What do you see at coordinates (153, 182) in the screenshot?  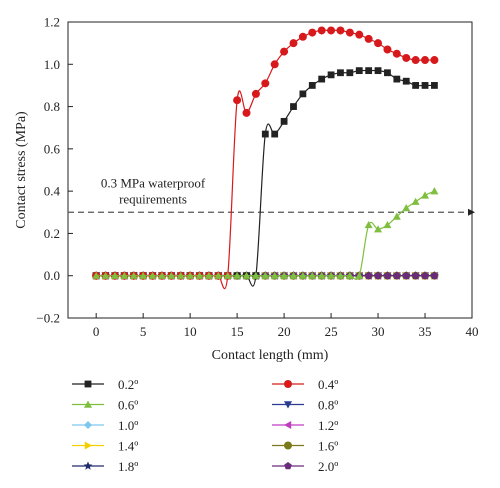 I see `reference-label-line1: 0.3 MPa waterproof` at bounding box center [153, 182].